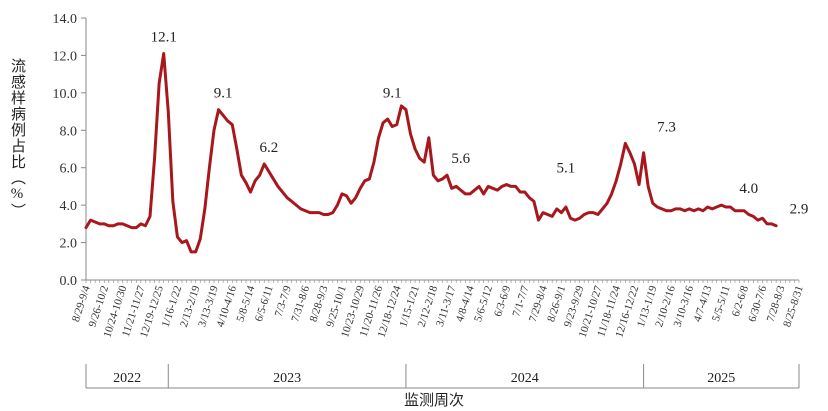 The height and width of the screenshot is (411, 828). Describe the element at coordinates (127, 378) in the screenshot. I see `year-label: 2022` at that location.